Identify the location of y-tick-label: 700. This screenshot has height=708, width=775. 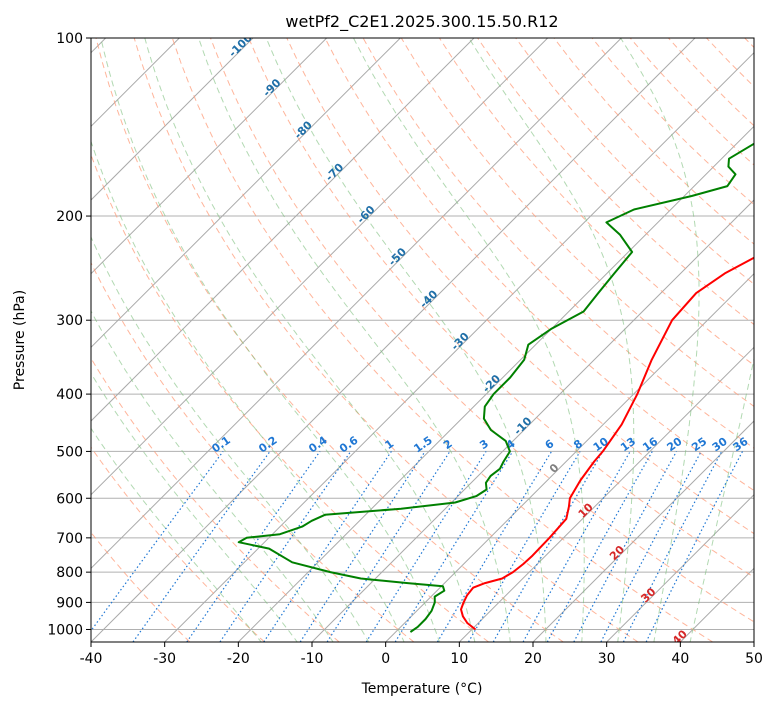
(69, 539).